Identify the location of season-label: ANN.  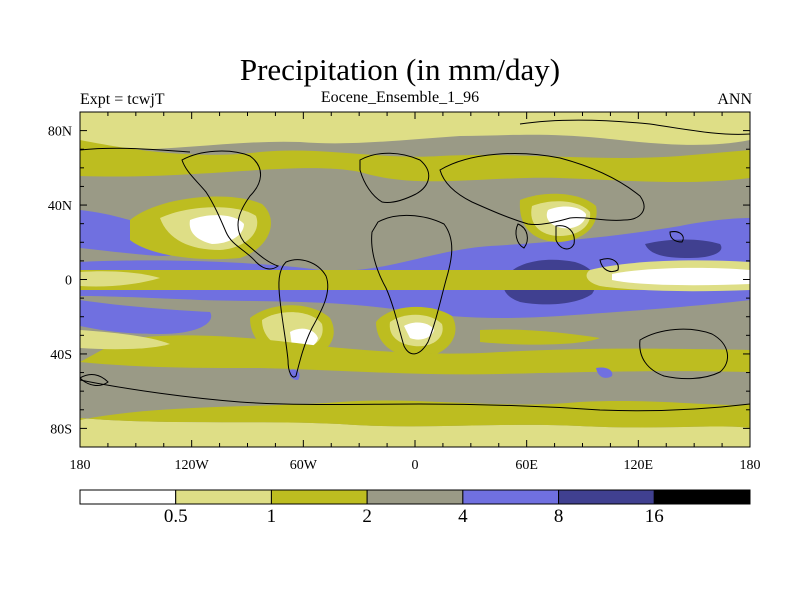
(734, 99).